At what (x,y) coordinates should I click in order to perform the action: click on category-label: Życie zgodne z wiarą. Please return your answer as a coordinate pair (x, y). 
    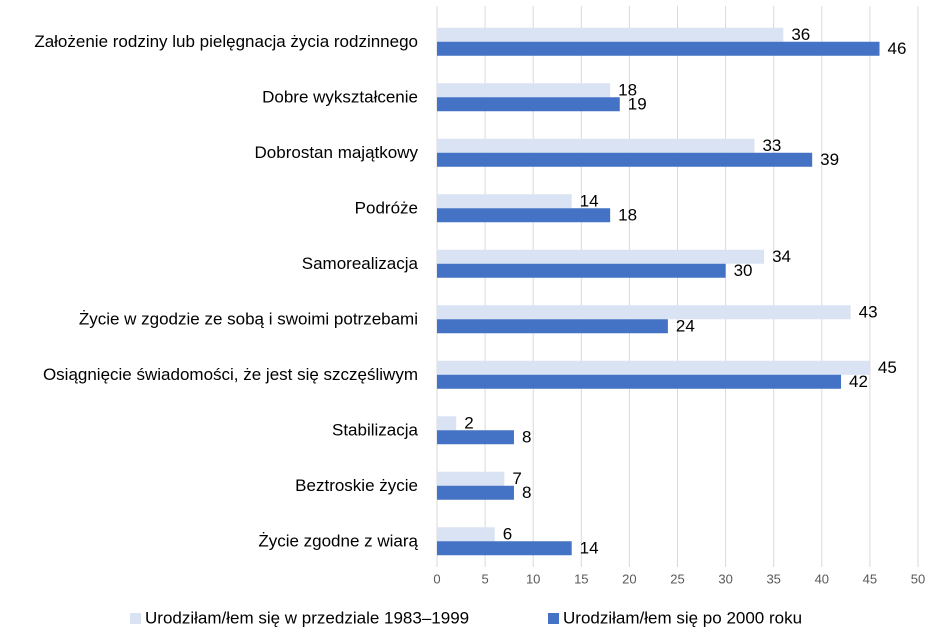
    Looking at the image, I should click on (338, 541).